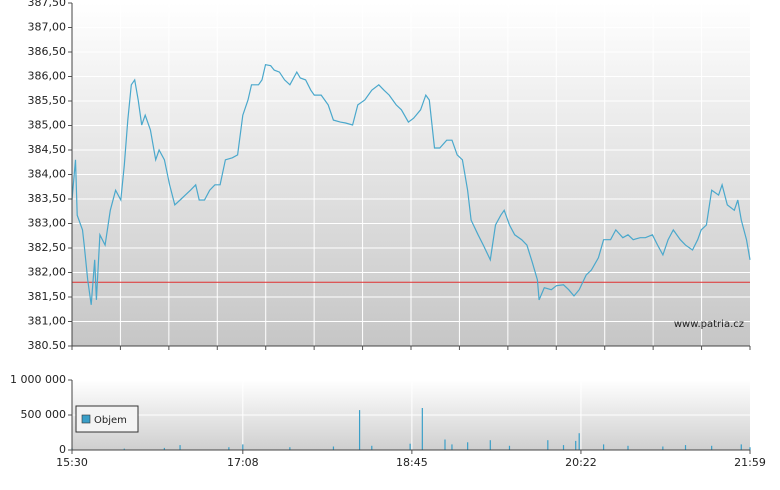 This screenshot has height=490, width=780. What do you see at coordinates (47, 100) in the screenshot?
I see `y-tick-label: 385,50` at bounding box center [47, 100].